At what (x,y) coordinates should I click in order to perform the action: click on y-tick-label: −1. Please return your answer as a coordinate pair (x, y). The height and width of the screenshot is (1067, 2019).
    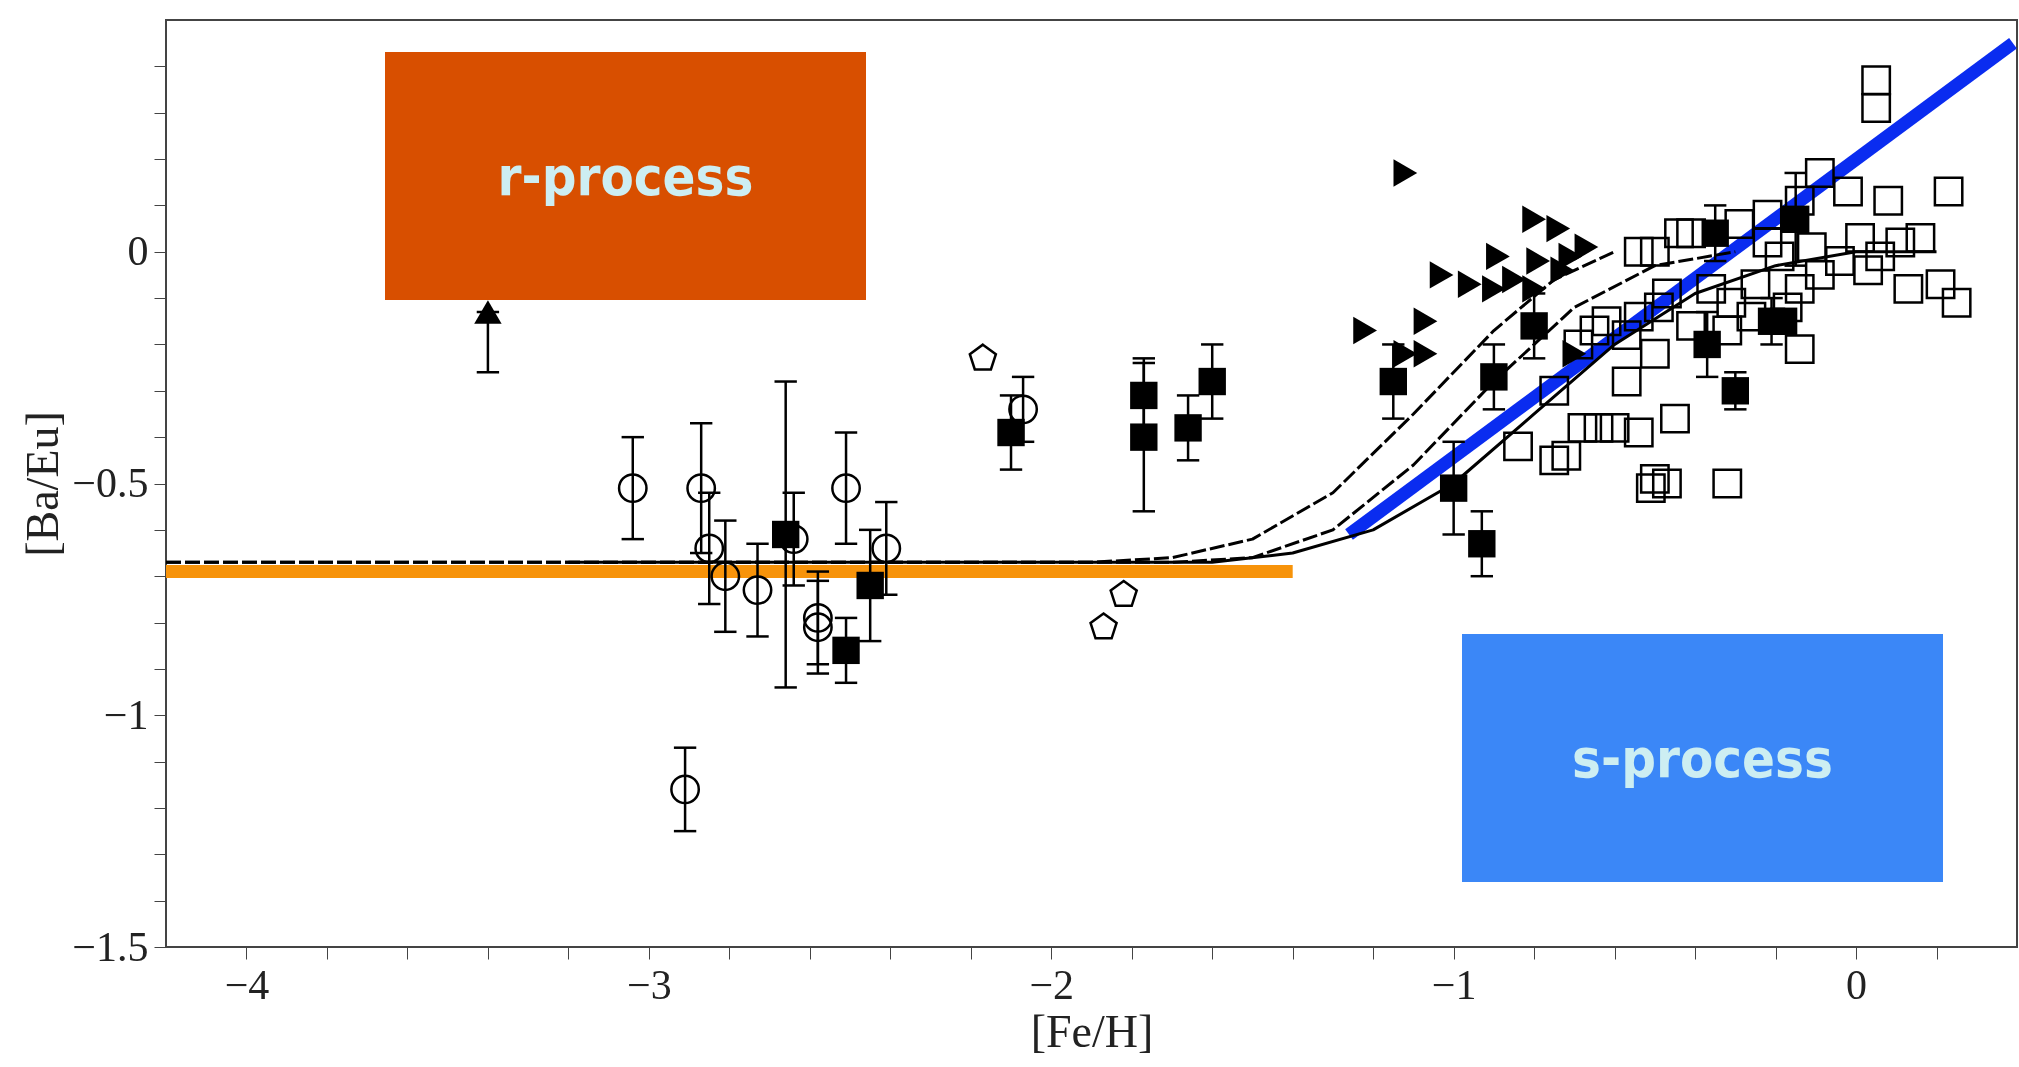
    Looking at the image, I should click on (126, 714).